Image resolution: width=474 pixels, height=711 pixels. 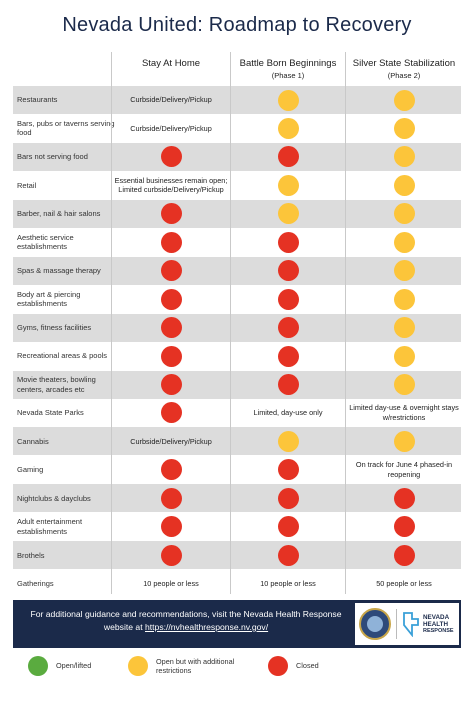 What do you see at coordinates (345, 323) in the screenshot?
I see `column-divider` at bounding box center [345, 323].